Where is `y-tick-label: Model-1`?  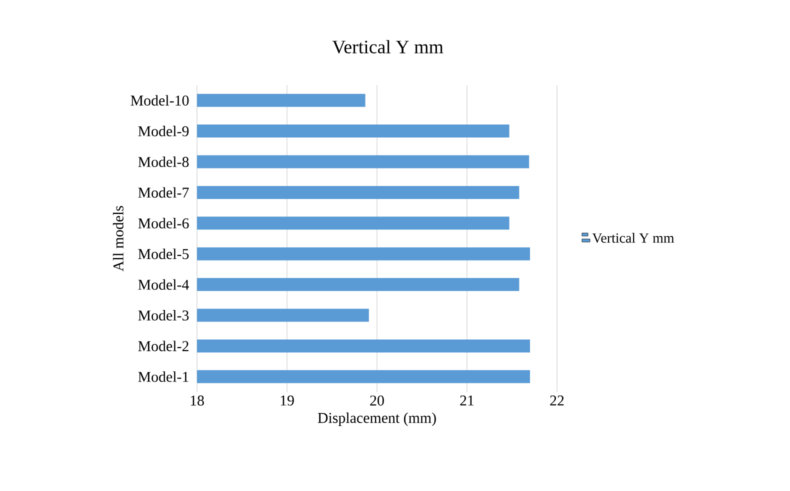 y-tick-label: Model-1 is located at coordinates (163, 376).